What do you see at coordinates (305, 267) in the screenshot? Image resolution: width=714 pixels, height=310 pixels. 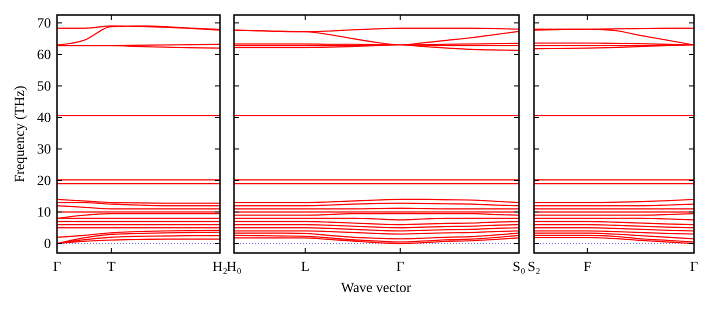 I see `x-tick-label: L` at bounding box center [305, 267].